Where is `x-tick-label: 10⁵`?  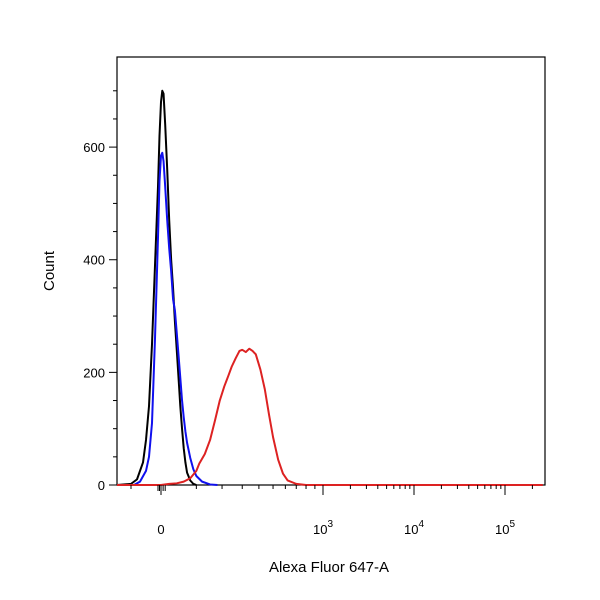
x-tick-label: 10⁵ is located at coordinates (505, 528).